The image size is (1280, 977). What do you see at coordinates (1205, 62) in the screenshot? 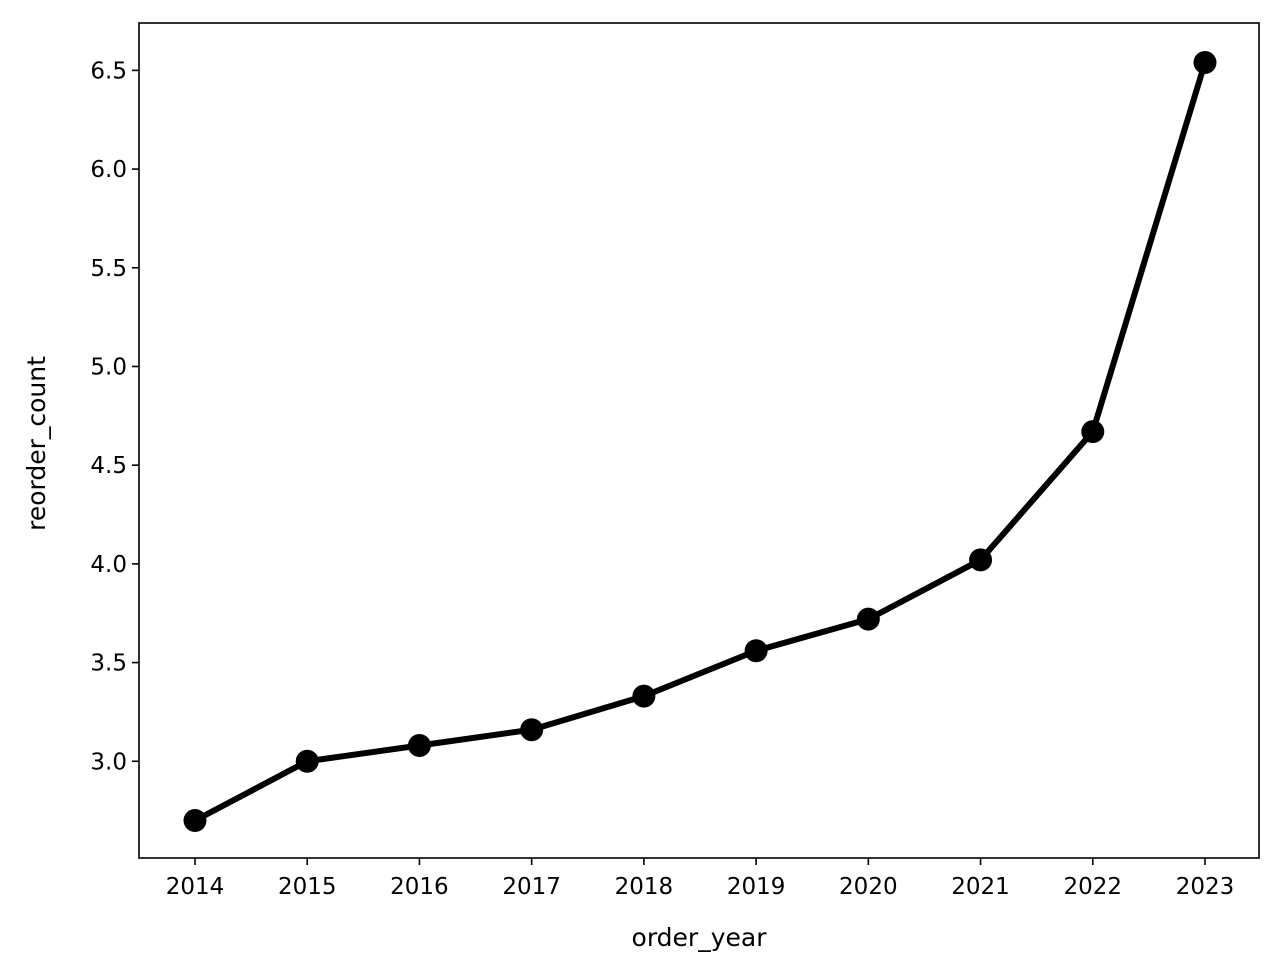
I see `data-point-2023` at bounding box center [1205, 62].